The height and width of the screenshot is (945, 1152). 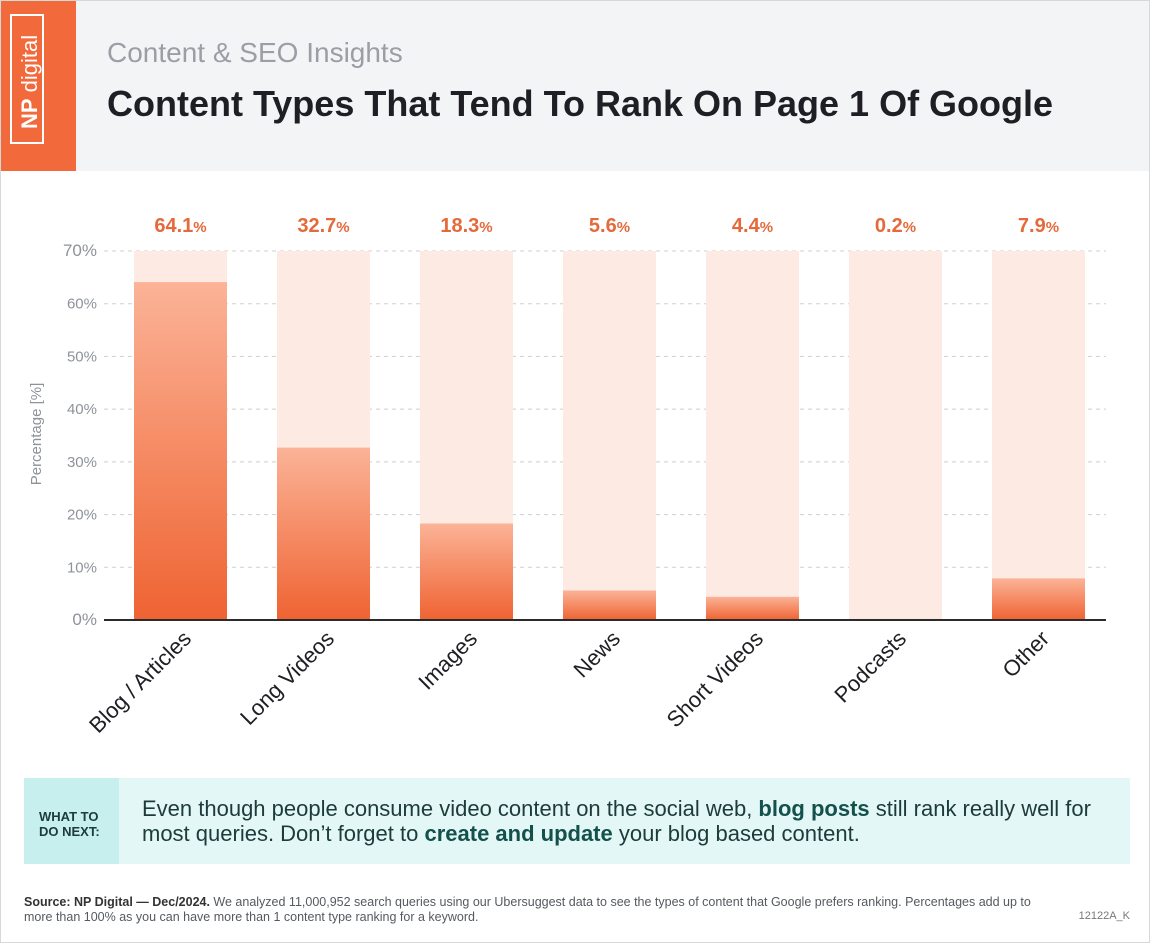 What do you see at coordinates (140, 682) in the screenshot?
I see `category-label: Blog / Articles` at bounding box center [140, 682].